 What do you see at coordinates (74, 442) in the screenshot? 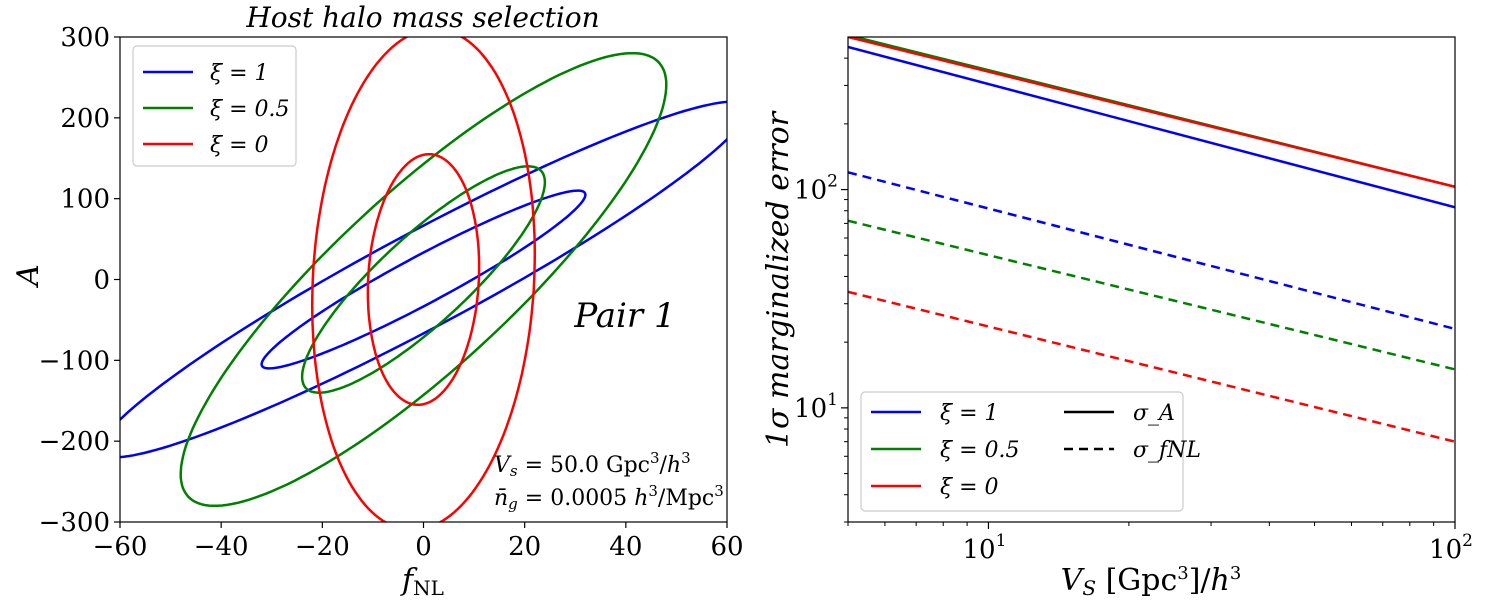
I see `left-y-tick-label: −200` at bounding box center [74, 442].